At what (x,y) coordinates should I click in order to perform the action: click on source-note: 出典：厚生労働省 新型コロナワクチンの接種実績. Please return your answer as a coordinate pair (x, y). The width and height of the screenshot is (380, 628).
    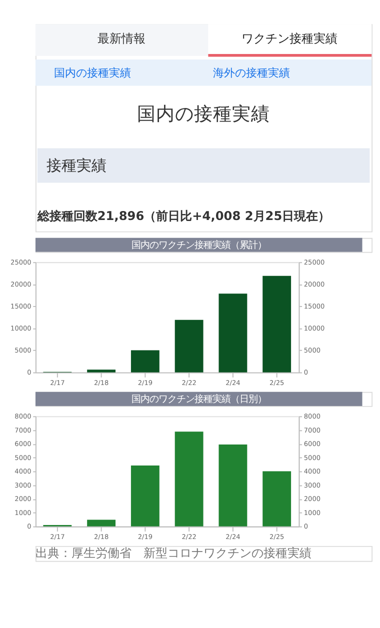
    Looking at the image, I should click on (173, 553).